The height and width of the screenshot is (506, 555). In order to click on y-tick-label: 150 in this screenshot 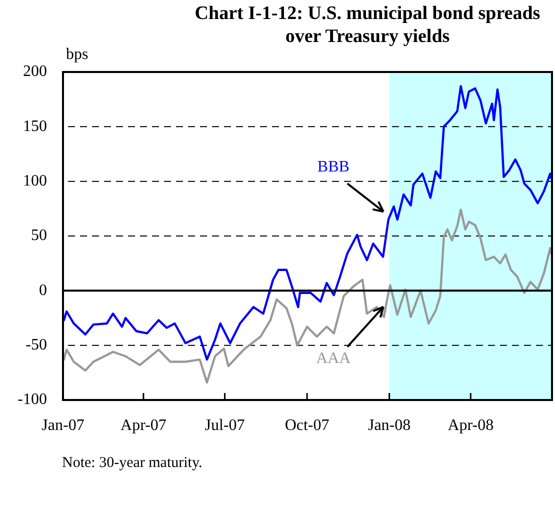, I will do `click(35, 126)`.